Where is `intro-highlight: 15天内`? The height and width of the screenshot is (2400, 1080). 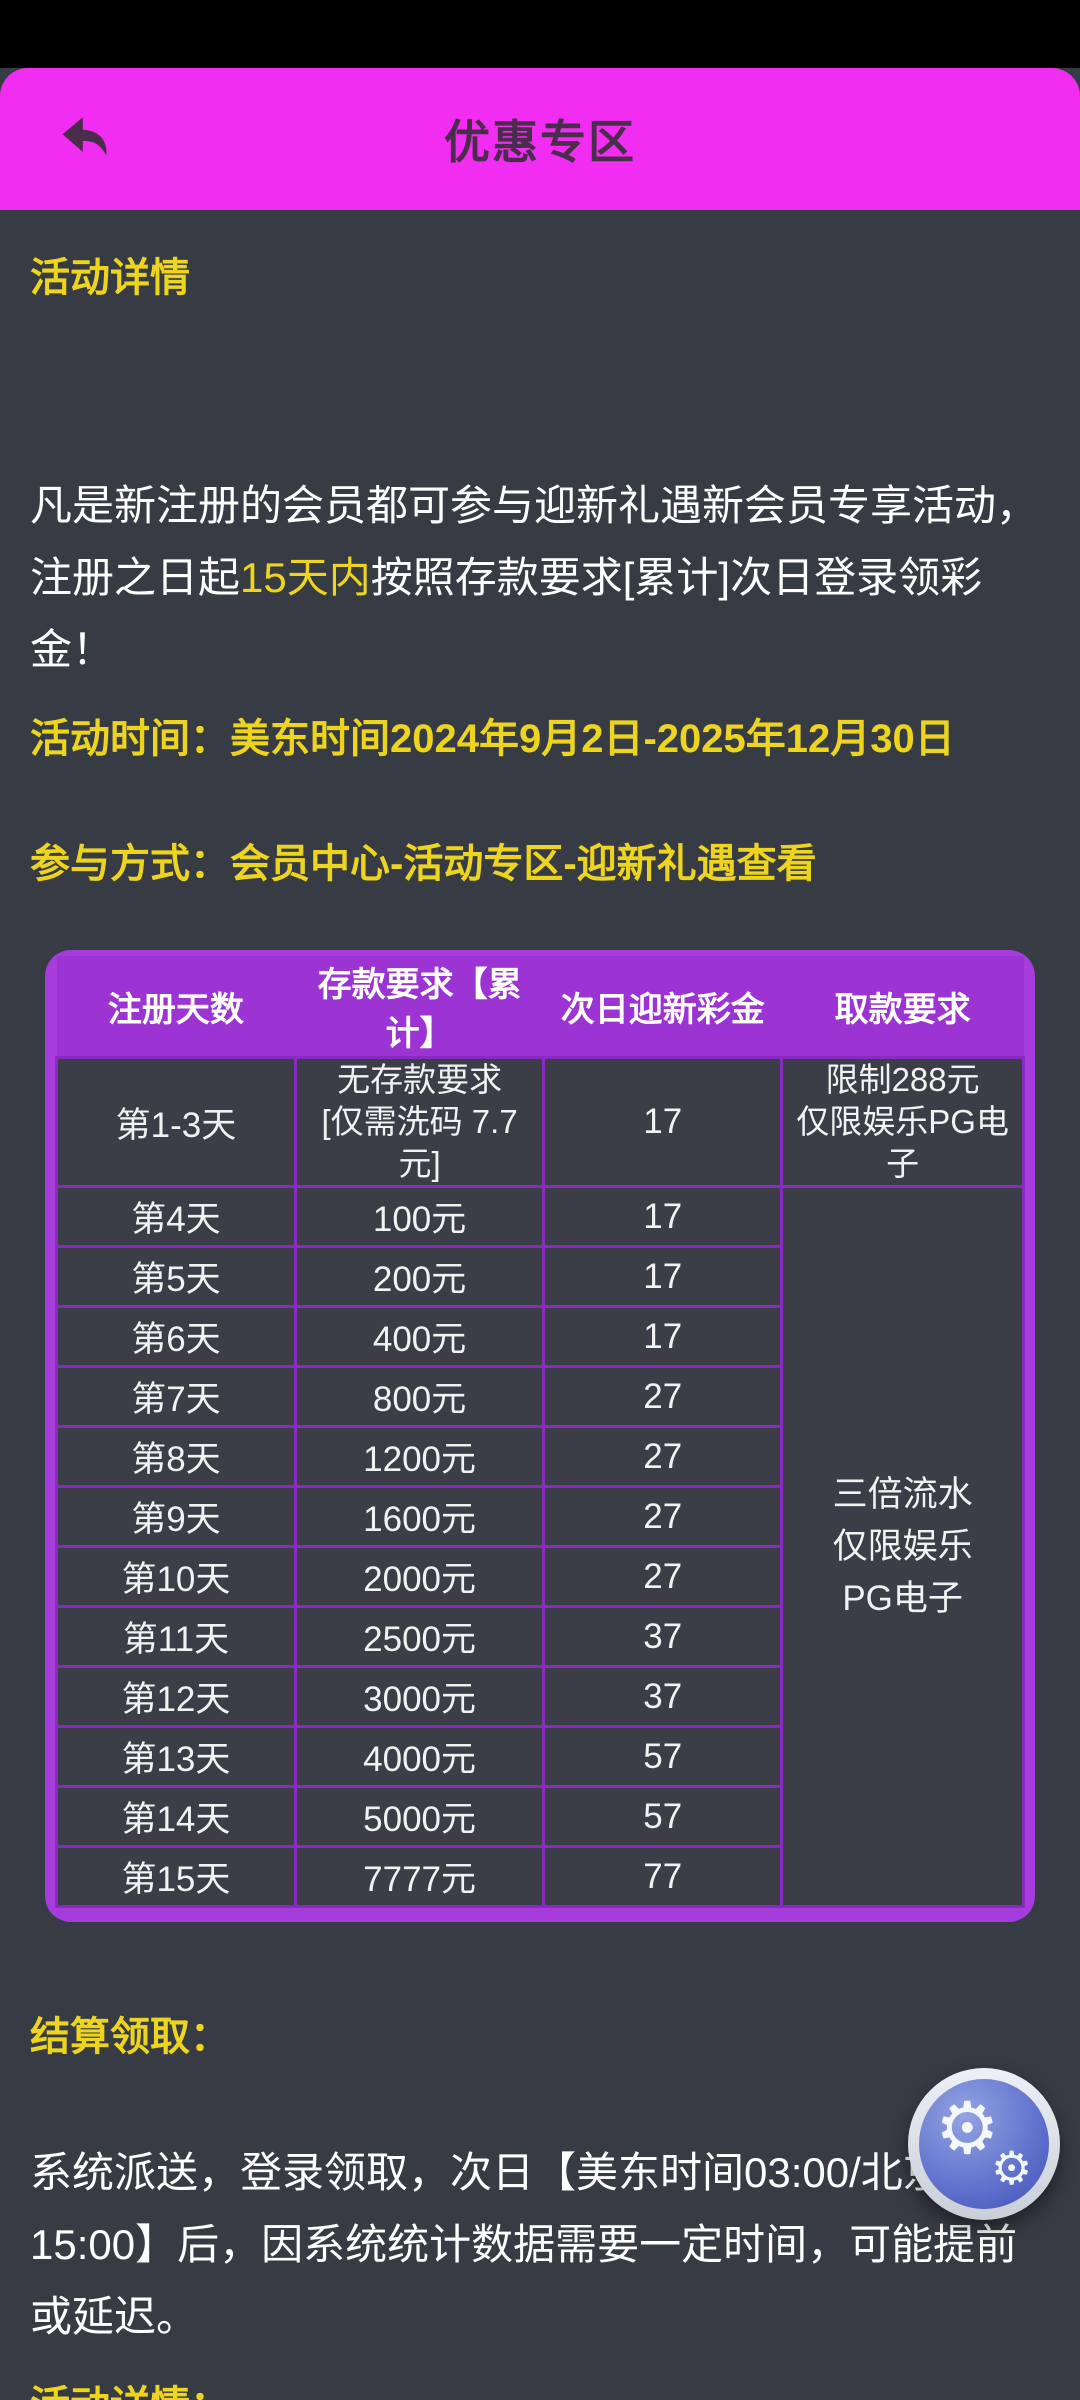
intro-highlight: 15天内 is located at coordinates (305, 577).